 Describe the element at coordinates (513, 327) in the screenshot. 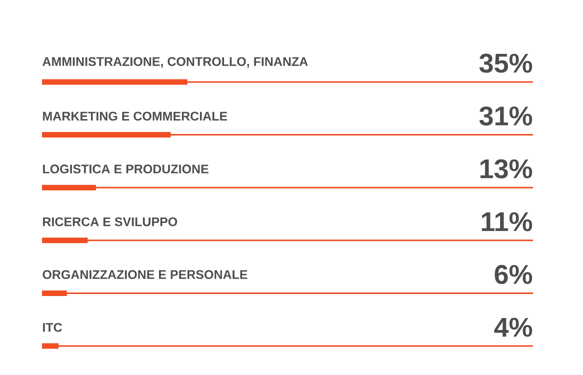

I see `data-label: 4%` at that location.